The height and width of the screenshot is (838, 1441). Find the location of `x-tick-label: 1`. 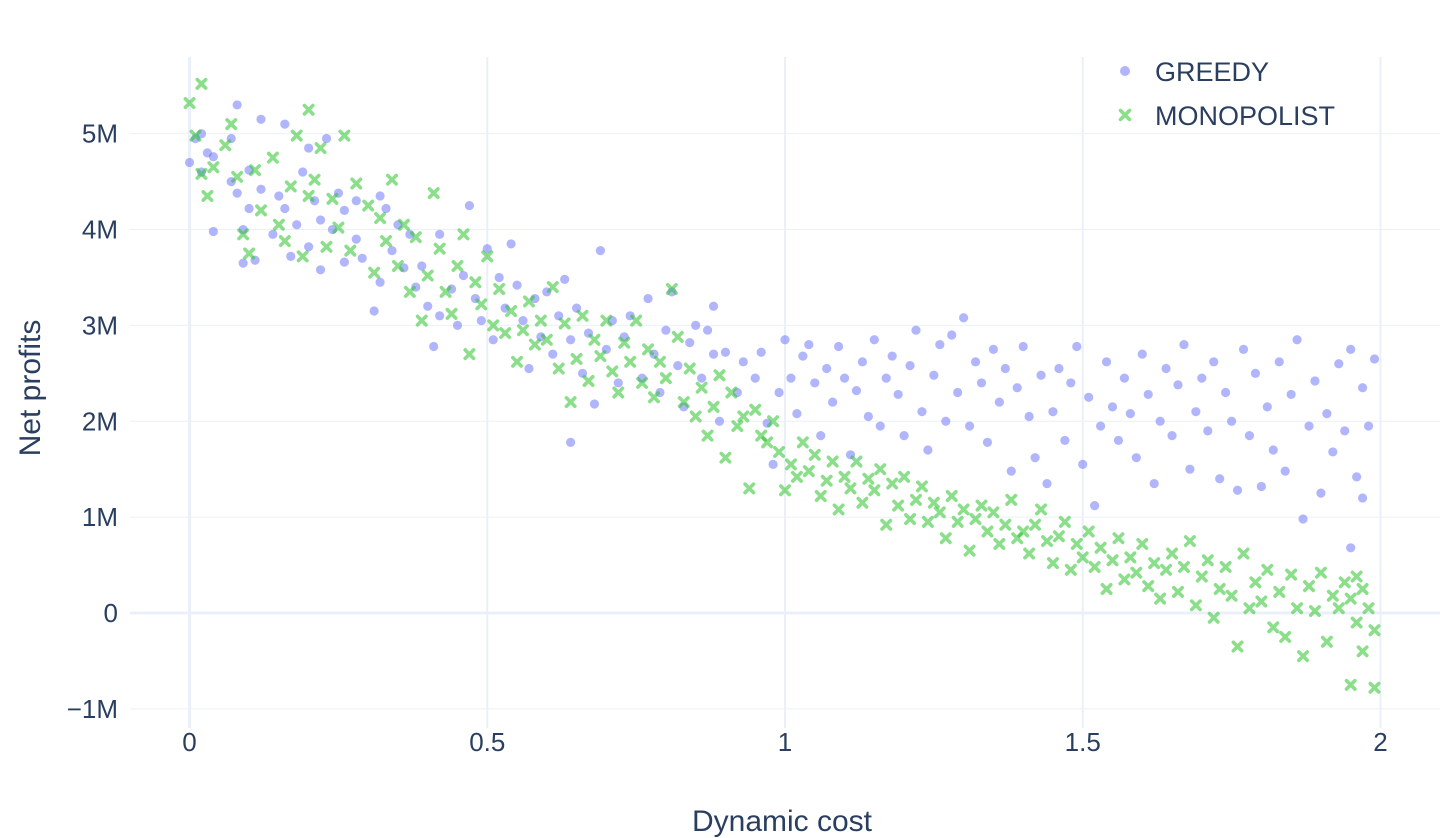

x-tick-label: 1 is located at coordinates (785, 742).